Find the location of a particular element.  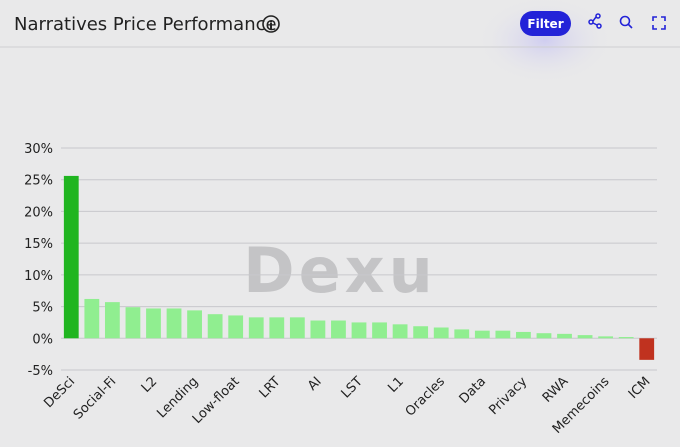

x-tick-label: RWA is located at coordinates (556, 390).